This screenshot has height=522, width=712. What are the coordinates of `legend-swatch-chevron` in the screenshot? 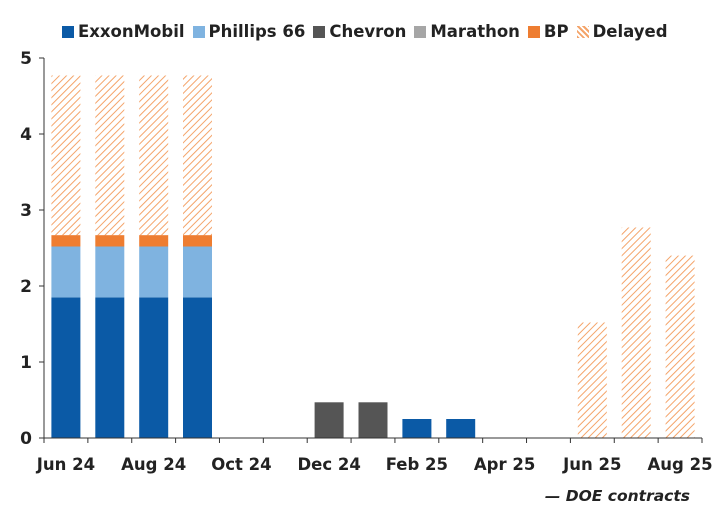 It's located at (319, 31).